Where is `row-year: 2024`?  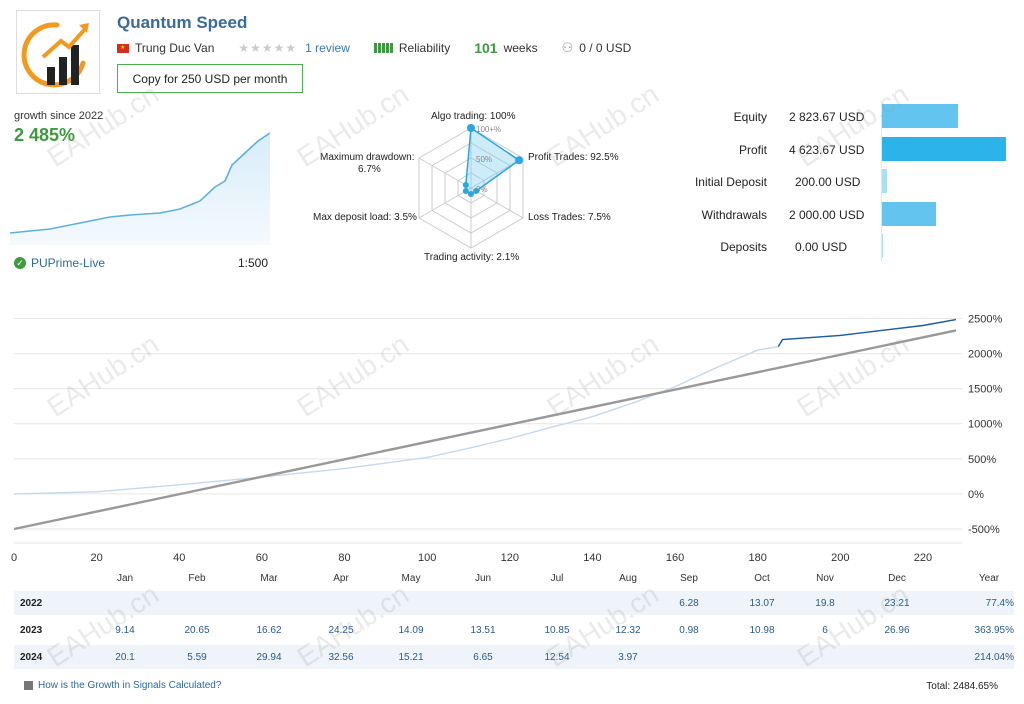
row-year: 2024 is located at coordinates (31, 657).